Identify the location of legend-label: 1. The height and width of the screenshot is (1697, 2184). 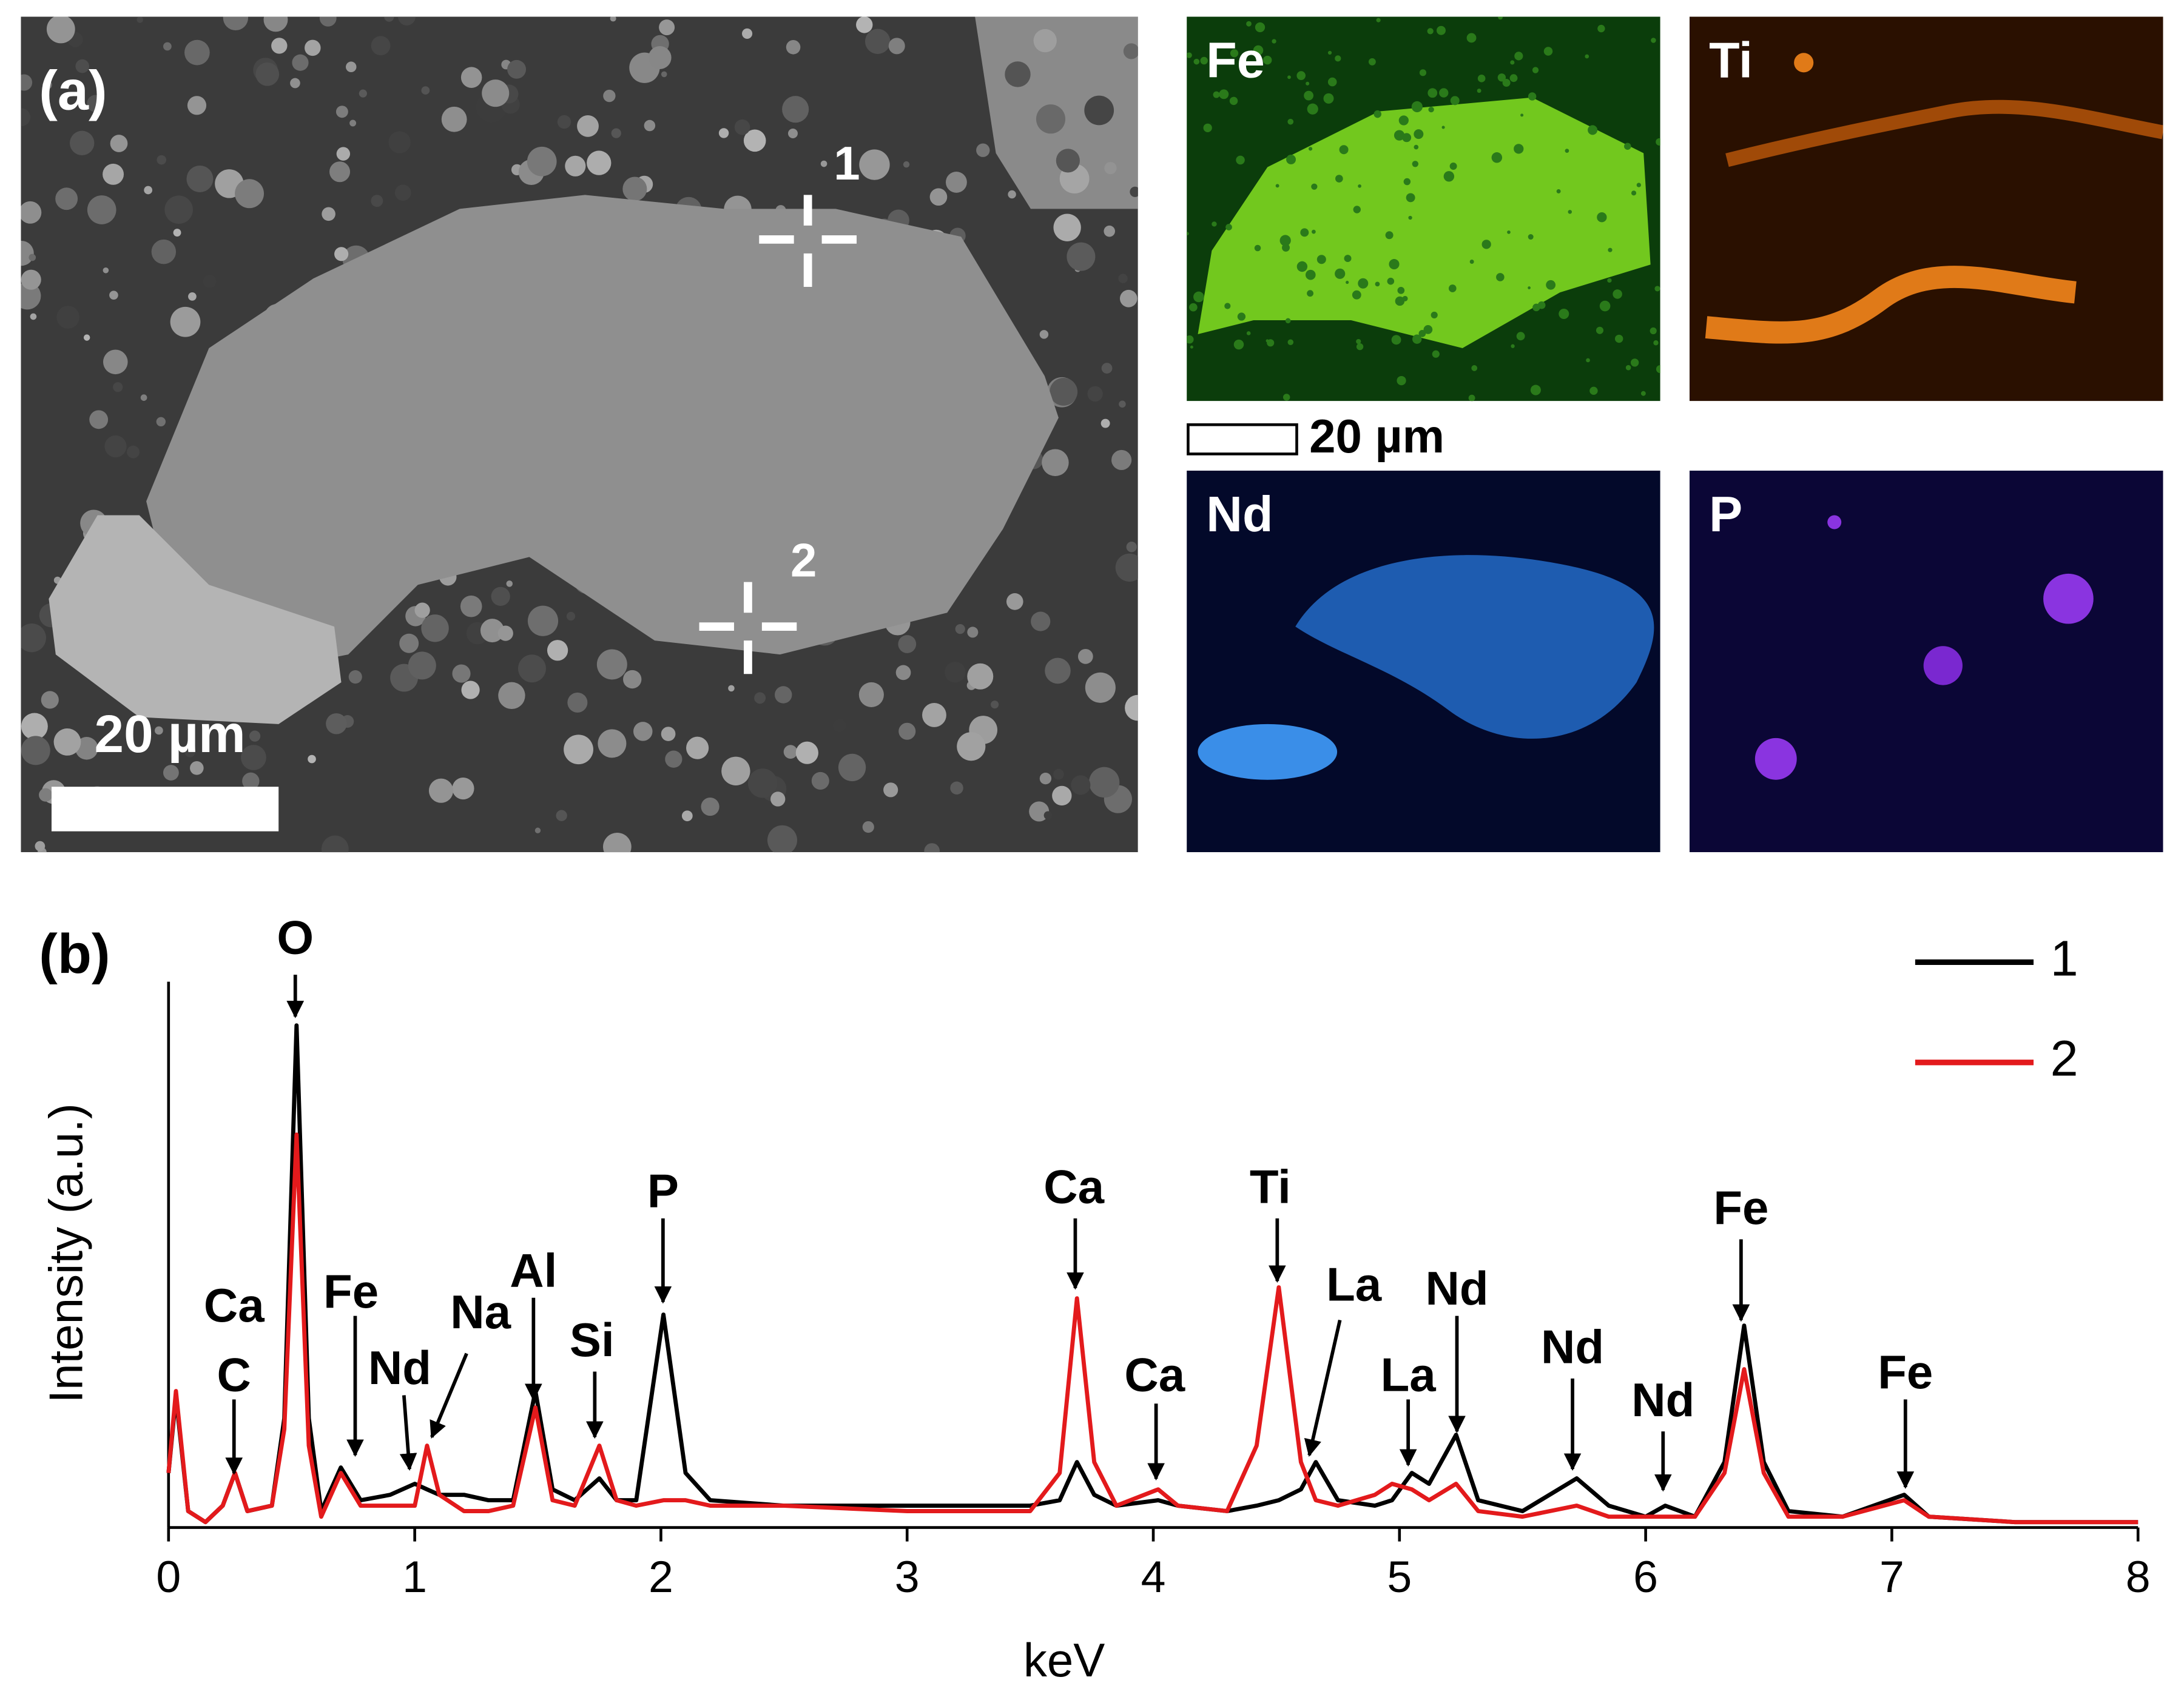
(2064, 958).